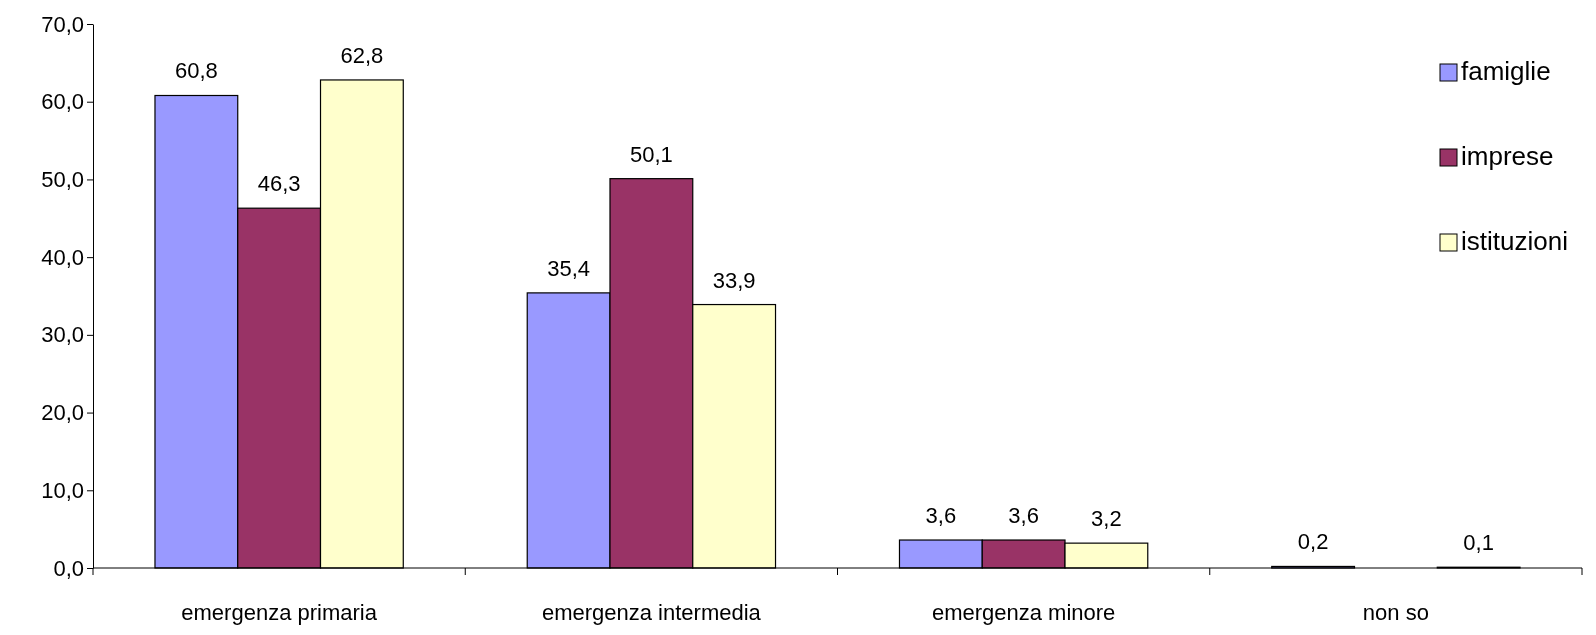  Describe the element at coordinates (734, 280) in the screenshot. I see `data-label: 33,9` at that location.